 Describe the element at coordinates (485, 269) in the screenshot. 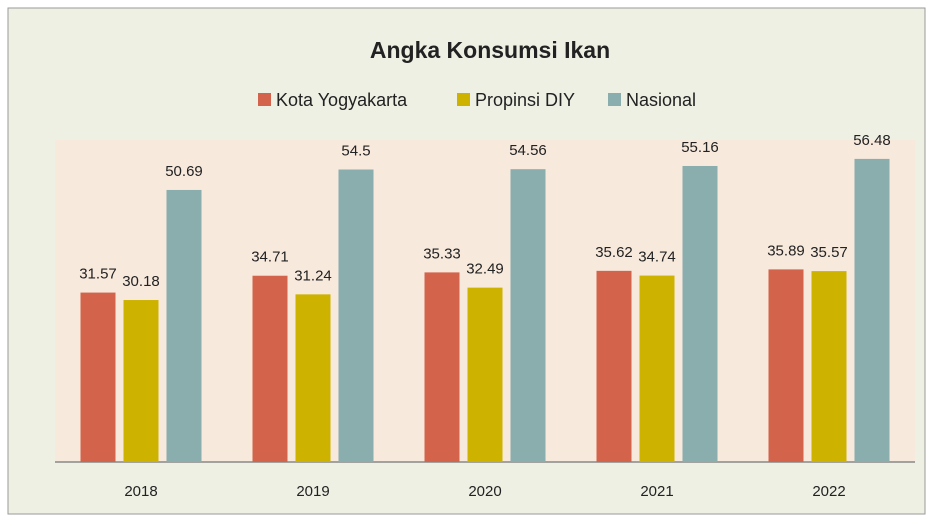

I see `data-label: 32.49` at that location.